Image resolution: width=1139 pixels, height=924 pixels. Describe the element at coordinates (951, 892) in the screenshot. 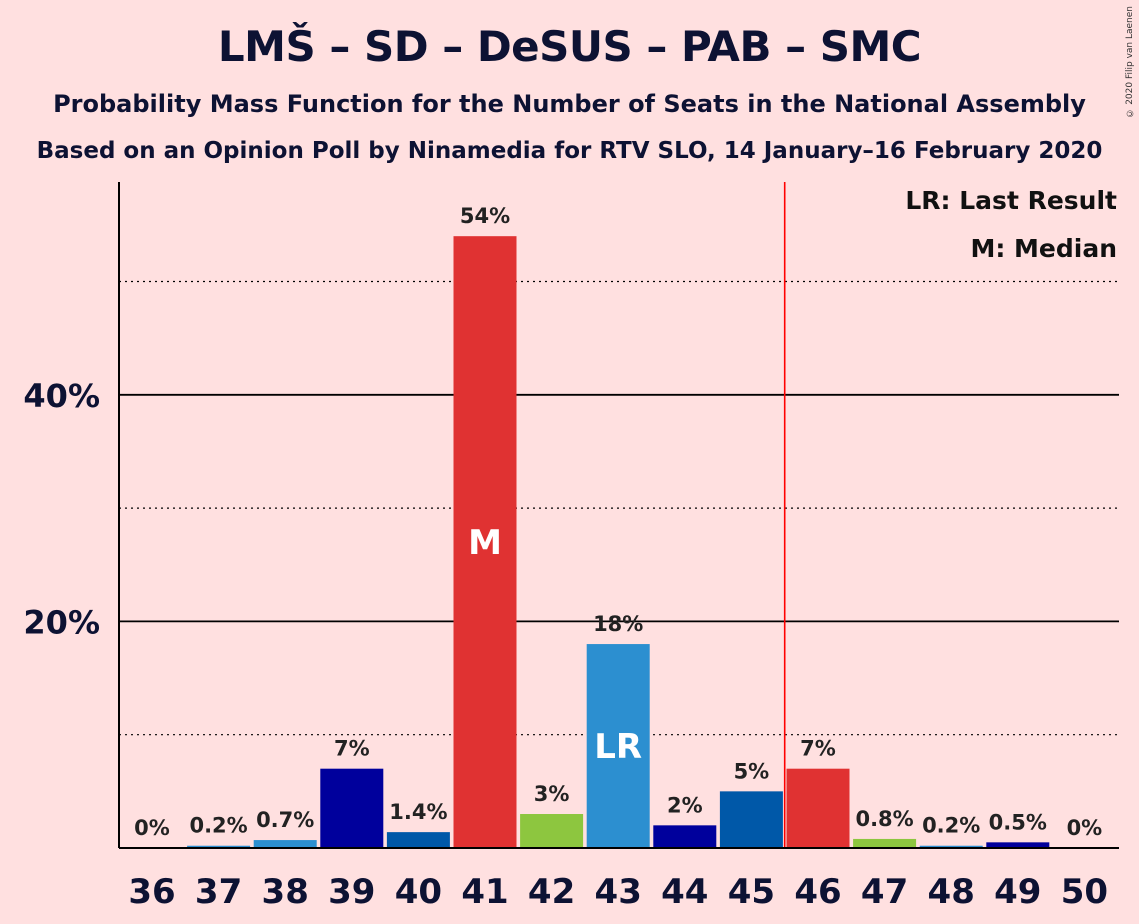

I see `x-tick-label-48: 48` at that location.